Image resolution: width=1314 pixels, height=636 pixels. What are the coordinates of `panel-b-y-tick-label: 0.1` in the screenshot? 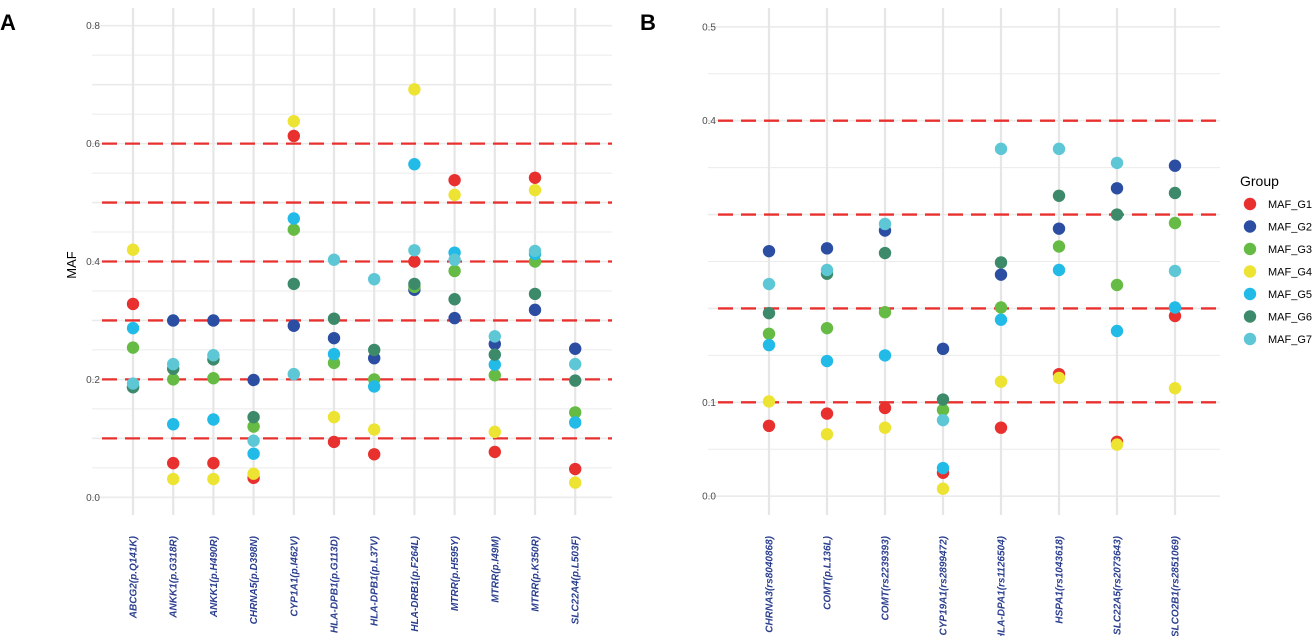 It's located at (709, 403).